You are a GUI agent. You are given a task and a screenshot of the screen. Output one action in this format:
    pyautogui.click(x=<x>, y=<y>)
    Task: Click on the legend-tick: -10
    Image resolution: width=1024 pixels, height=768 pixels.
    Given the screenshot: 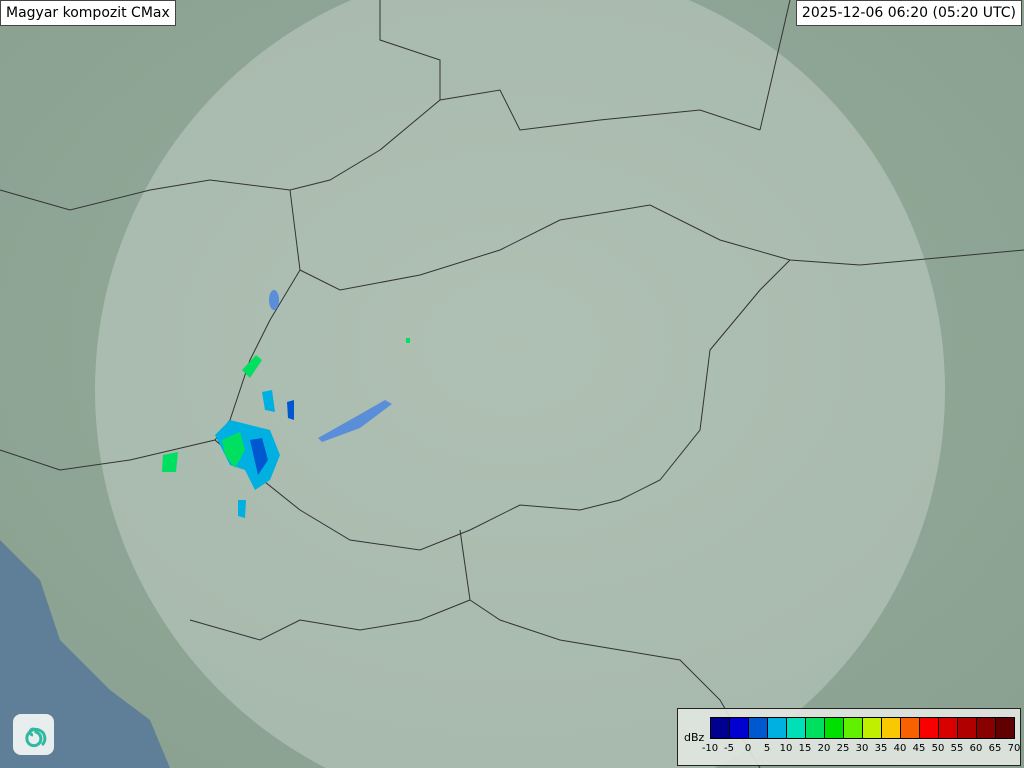 What is the action you would take?
    pyautogui.click(x=710, y=748)
    